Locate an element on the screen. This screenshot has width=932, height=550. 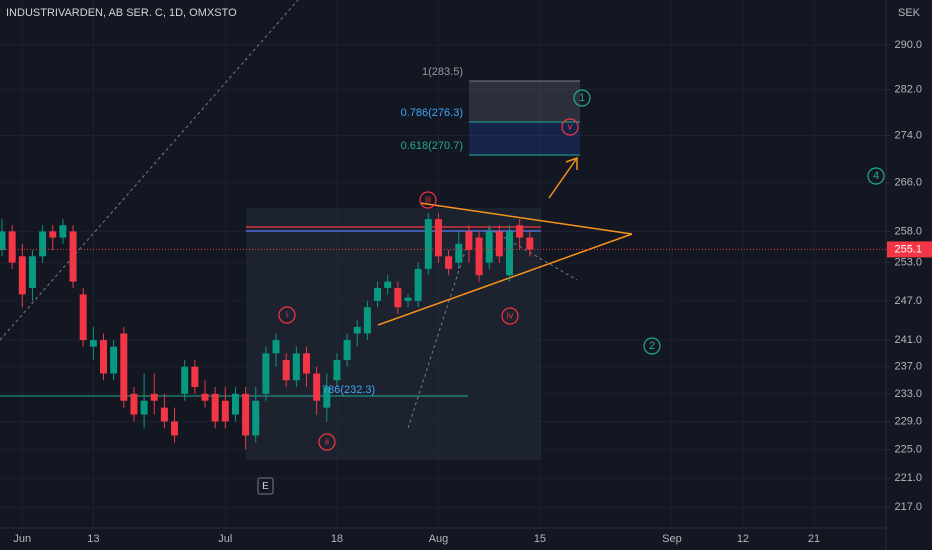
y-unit: SEK is located at coordinates (909, 13).